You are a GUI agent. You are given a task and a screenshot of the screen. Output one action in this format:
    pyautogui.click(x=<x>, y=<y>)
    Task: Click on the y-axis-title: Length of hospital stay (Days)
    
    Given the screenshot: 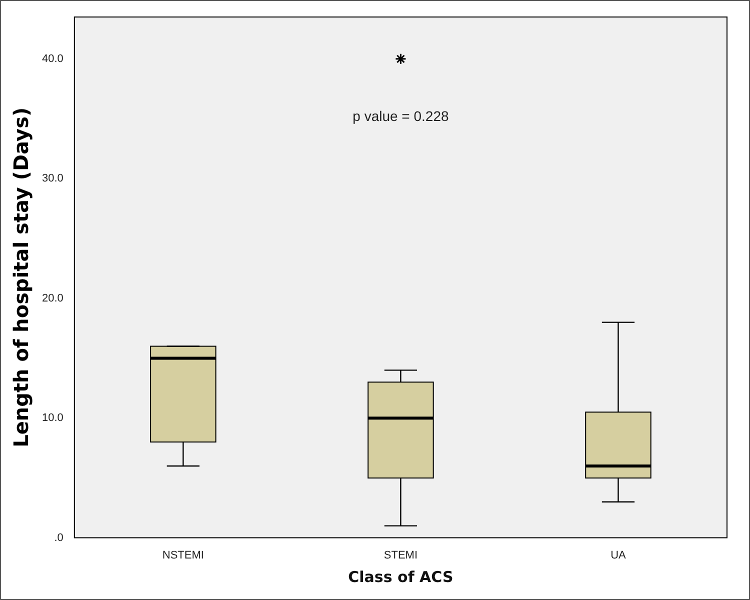 What is the action you would take?
    pyautogui.click(x=21, y=277)
    